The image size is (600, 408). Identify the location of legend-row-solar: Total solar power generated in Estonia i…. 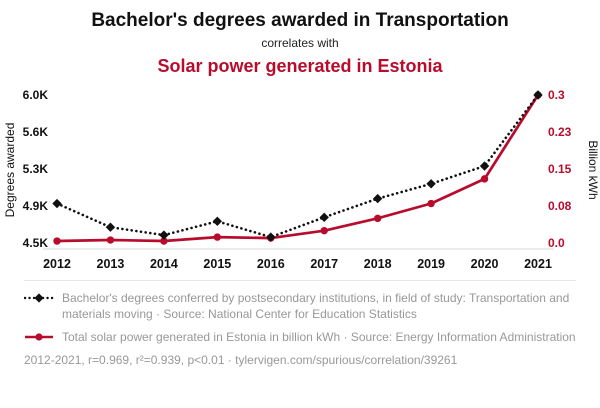
(300, 337).